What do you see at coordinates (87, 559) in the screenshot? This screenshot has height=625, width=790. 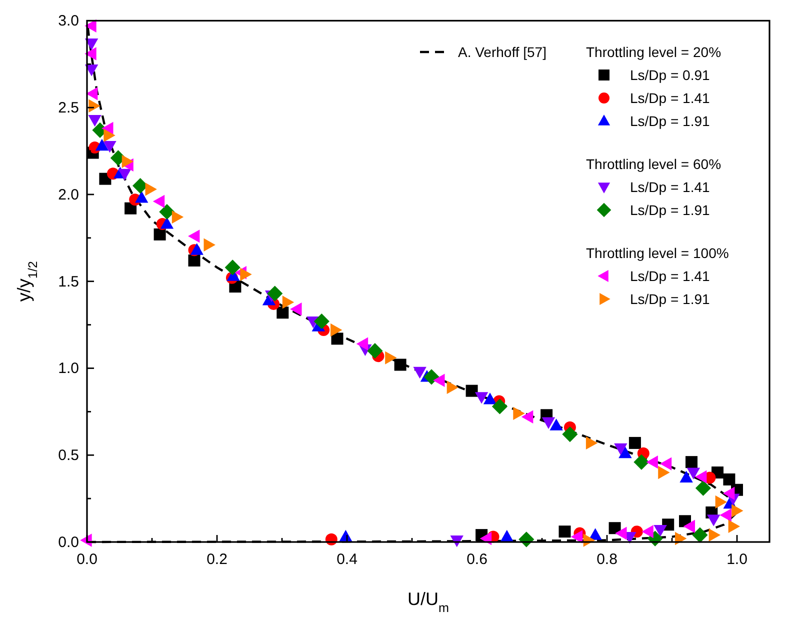 I see `x-tick-label: 0.0` at bounding box center [87, 559].